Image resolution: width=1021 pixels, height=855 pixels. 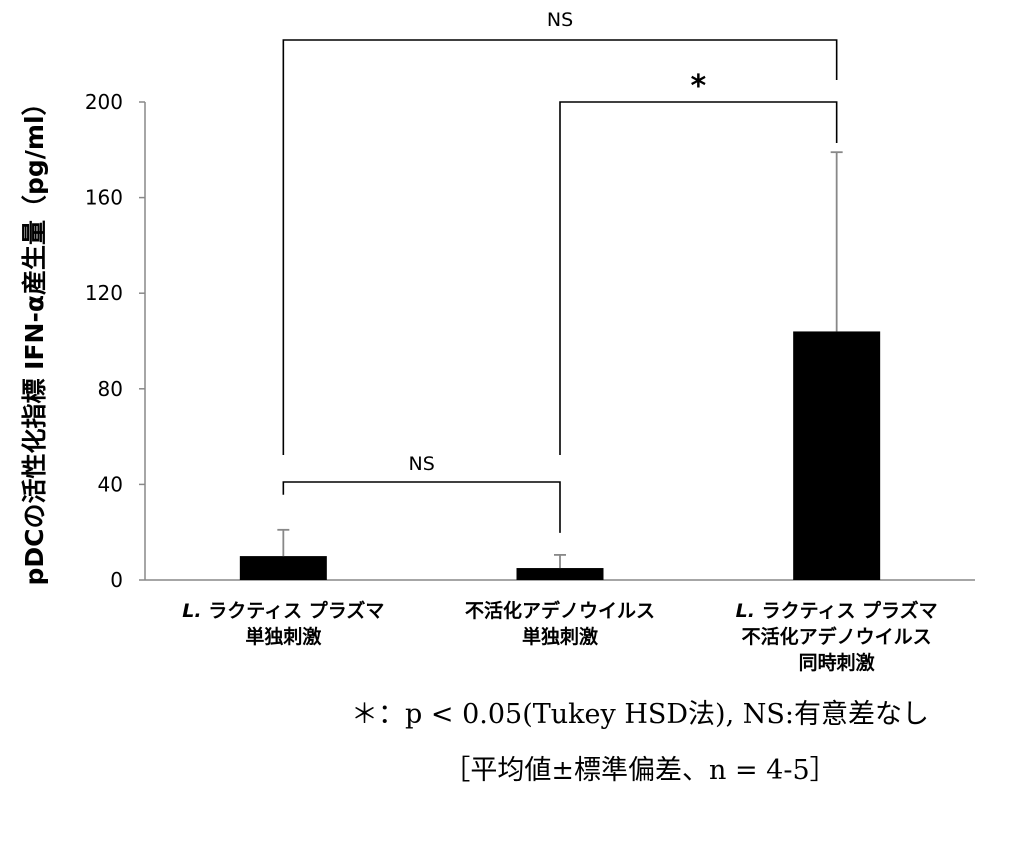 What do you see at coordinates (640, 714) in the screenshot?
I see `footnote-significance: ＊：p < 0.05(Tukey HSD法), NS:有意差なし` at bounding box center [640, 714].